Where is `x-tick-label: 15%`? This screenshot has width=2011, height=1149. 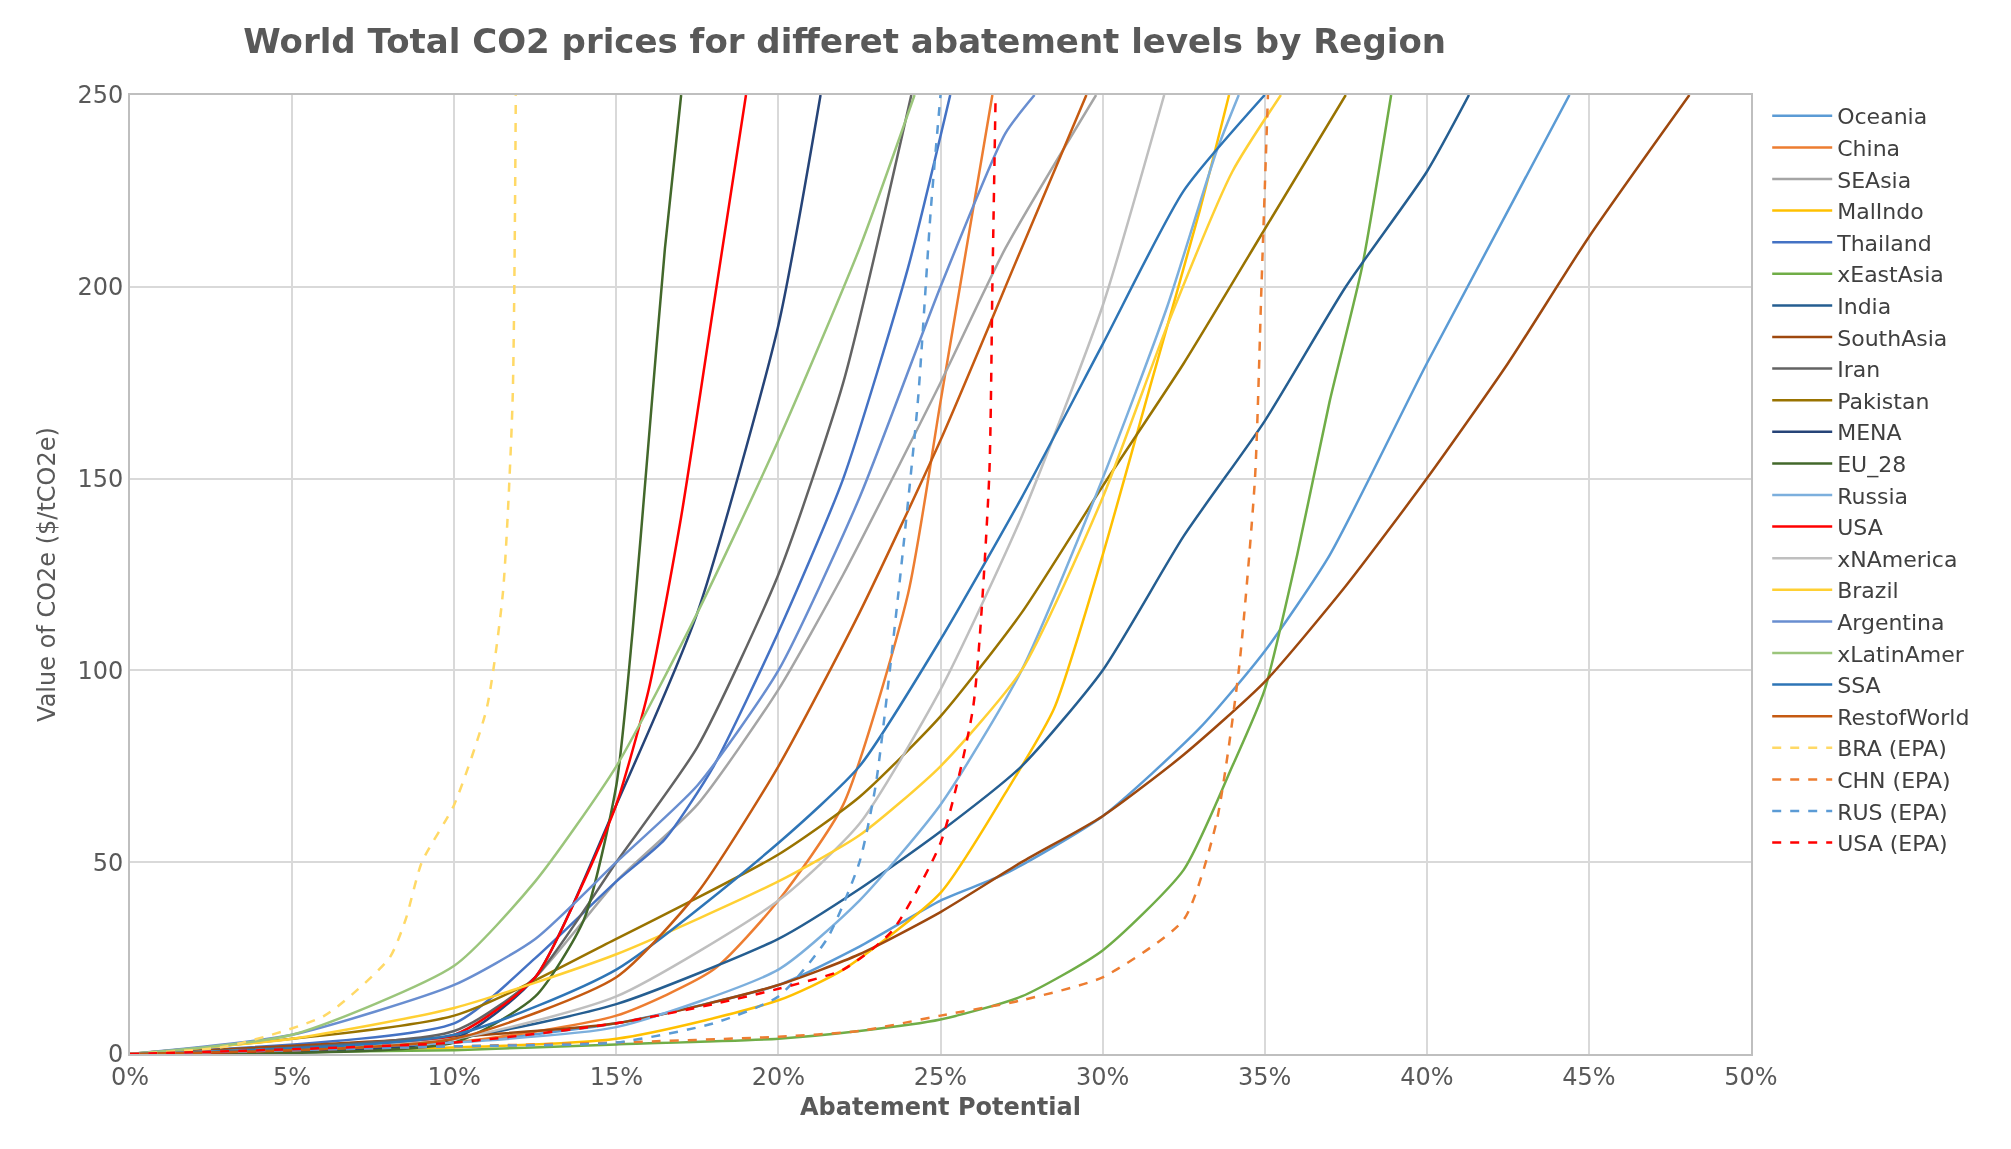 x-tick-label: 15% is located at coordinates (616, 1076).